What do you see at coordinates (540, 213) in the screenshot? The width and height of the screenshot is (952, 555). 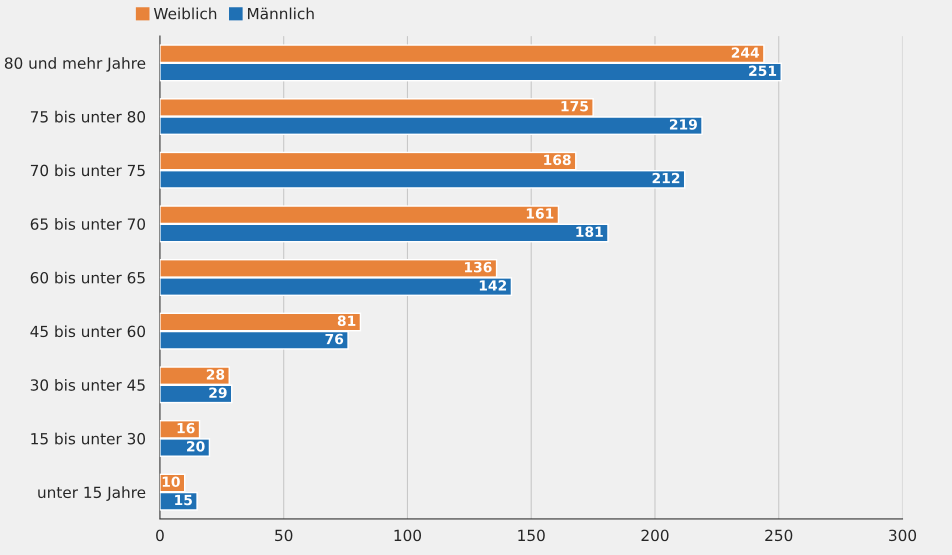 I see `data-label: 161` at bounding box center [540, 213].